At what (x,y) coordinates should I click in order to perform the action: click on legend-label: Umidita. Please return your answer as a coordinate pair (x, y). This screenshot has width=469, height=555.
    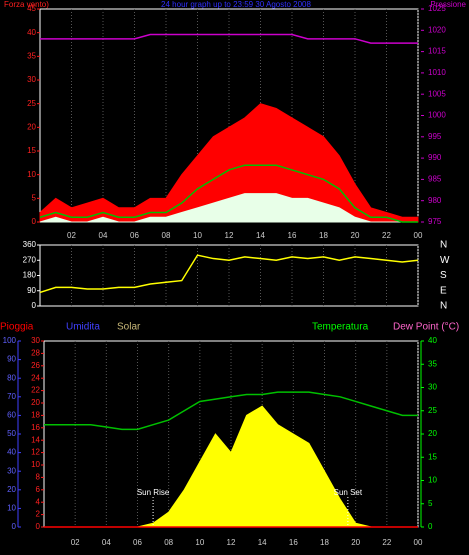
    Looking at the image, I should click on (83, 327).